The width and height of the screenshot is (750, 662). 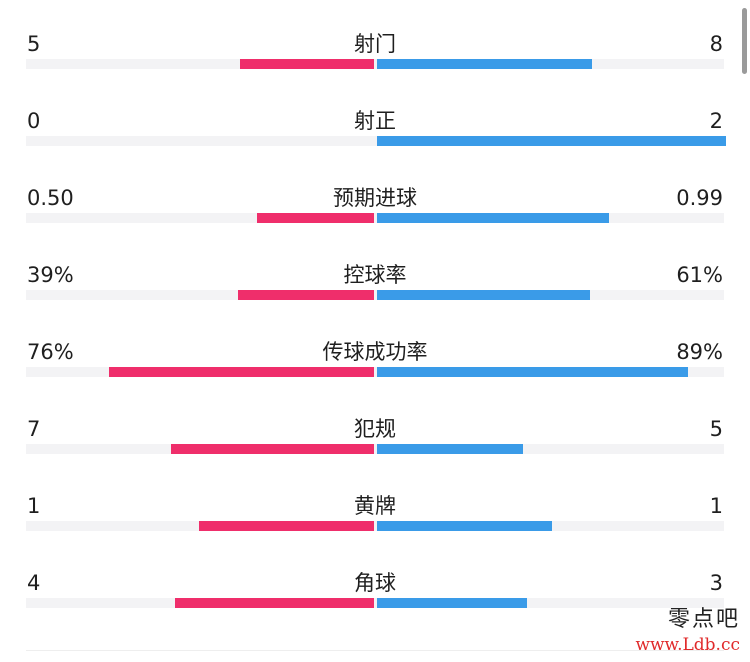 What do you see at coordinates (716, 429) in the screenshot?
I see `right-value: 5` at bounding box center [716, 429].